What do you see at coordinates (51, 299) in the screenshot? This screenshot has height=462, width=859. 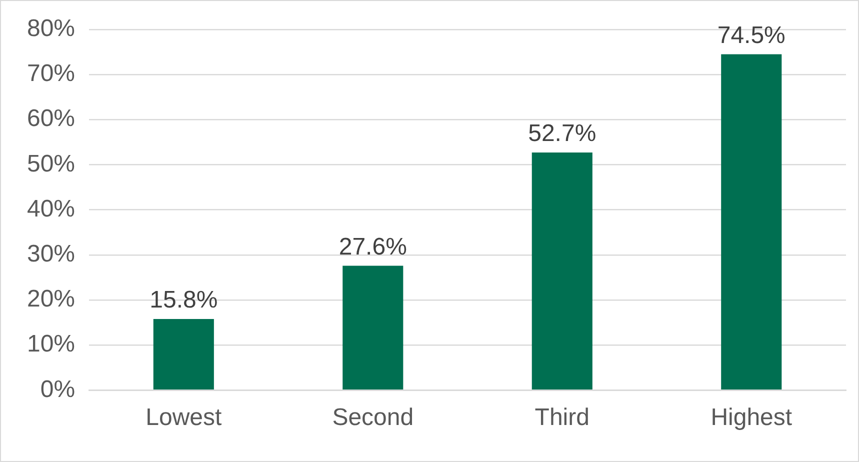 I see `y-tick-label: 20%` at bounding box center [51, 299].